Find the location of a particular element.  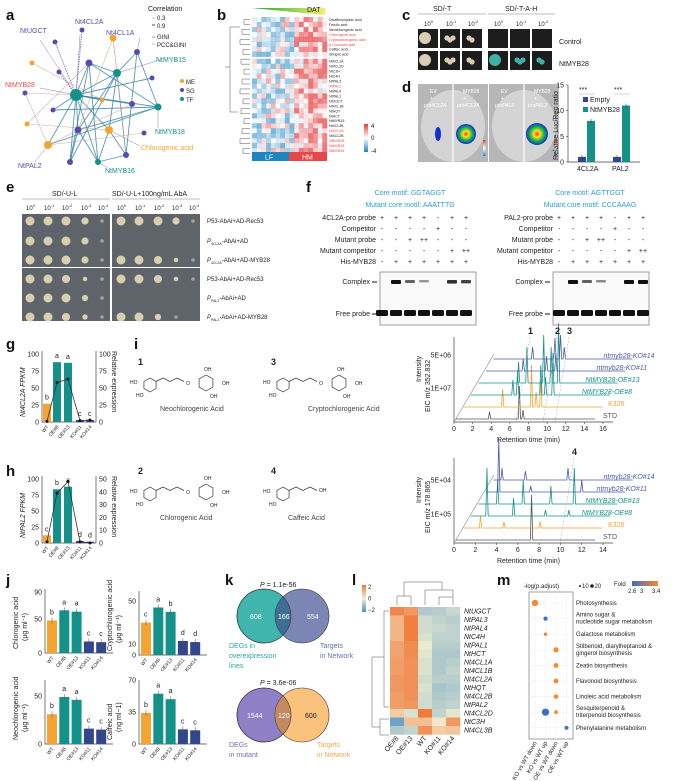

row-label: NtPAL1 is located at coordinates (476, 646).